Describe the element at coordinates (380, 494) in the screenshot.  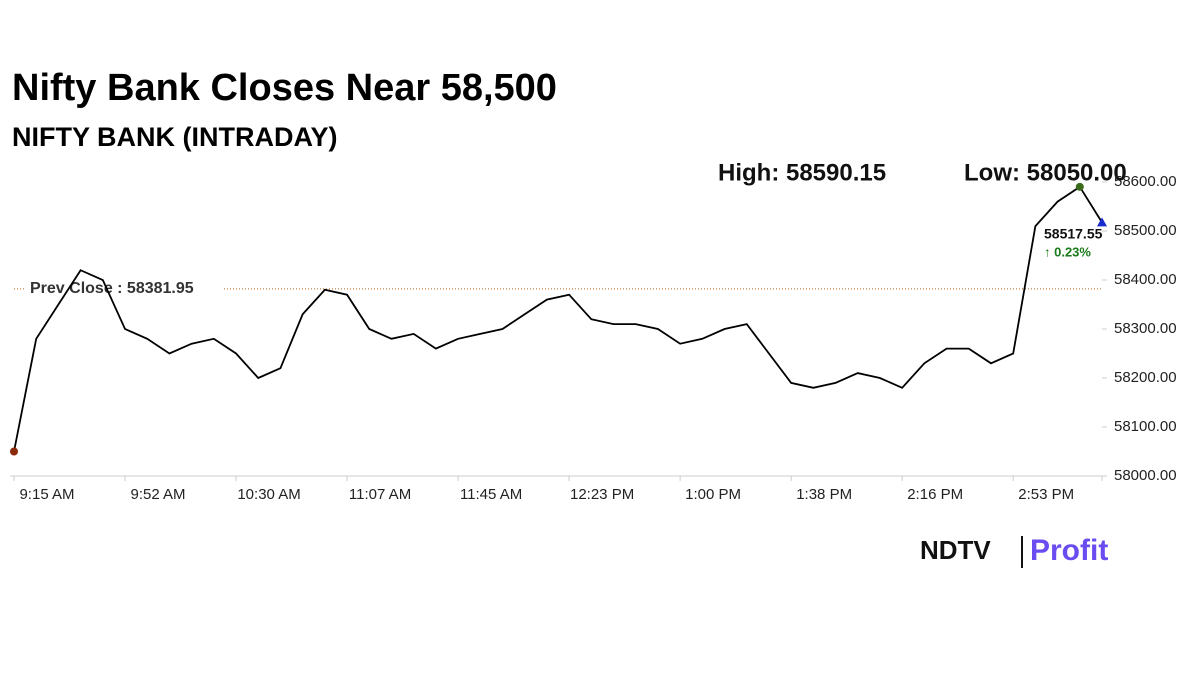
I see `x-tick-label: 11:07 AM` at that location.